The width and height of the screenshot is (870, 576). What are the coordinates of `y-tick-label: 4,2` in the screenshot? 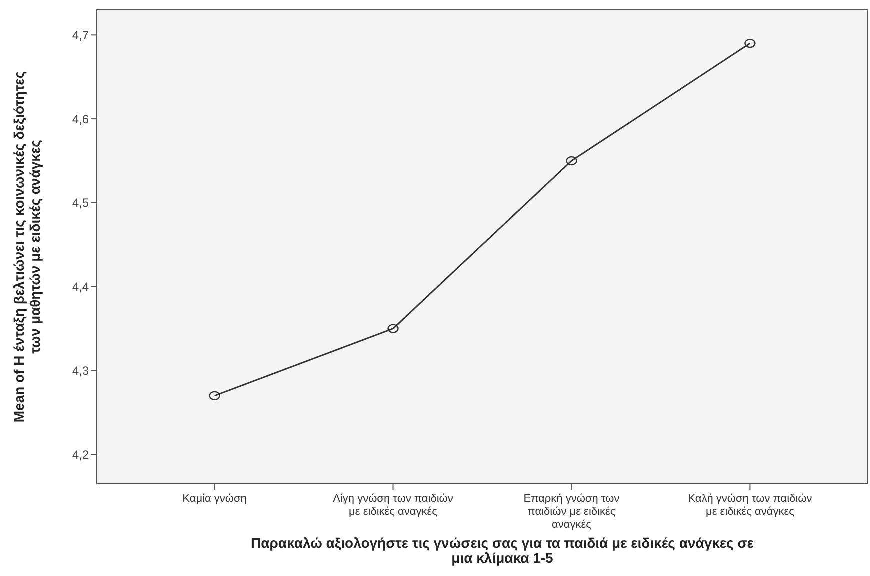 It's located at (81, 455).